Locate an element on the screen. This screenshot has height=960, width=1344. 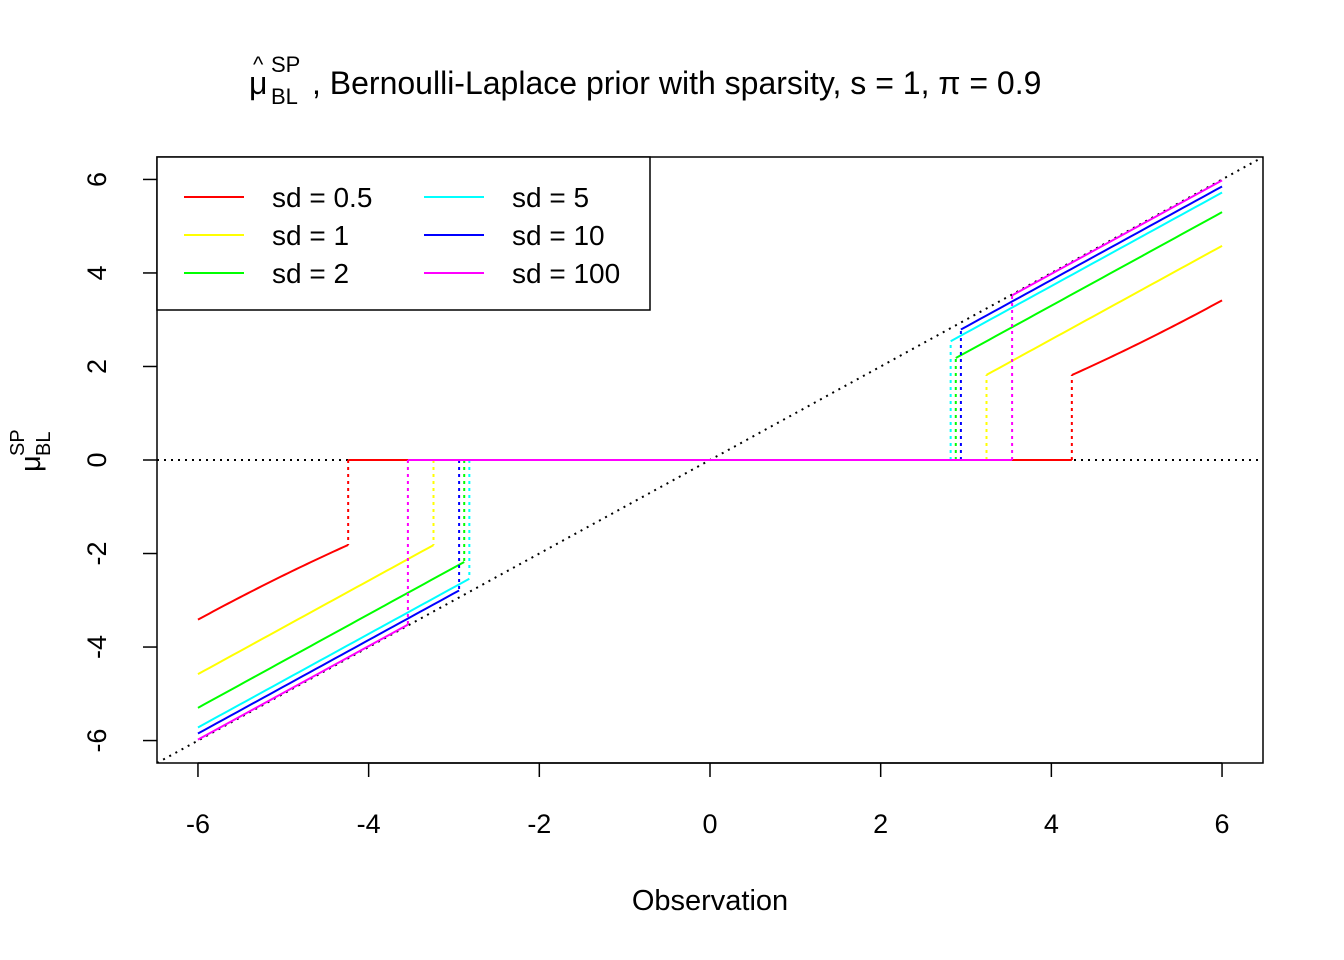
title-mu: μ is located at coordinates (258, 83).